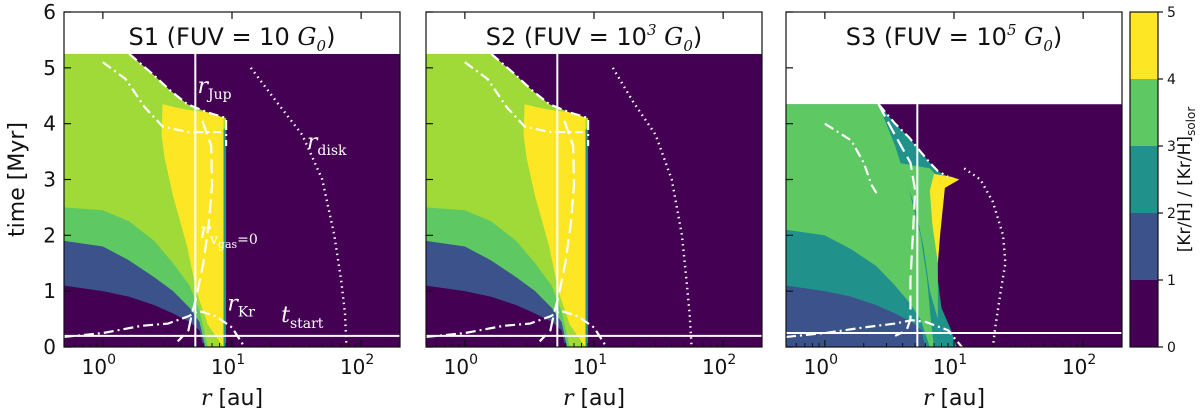 The image size is (1200, 417). I want to click on colorbar-tick-label: 4, so click(1171, 80).